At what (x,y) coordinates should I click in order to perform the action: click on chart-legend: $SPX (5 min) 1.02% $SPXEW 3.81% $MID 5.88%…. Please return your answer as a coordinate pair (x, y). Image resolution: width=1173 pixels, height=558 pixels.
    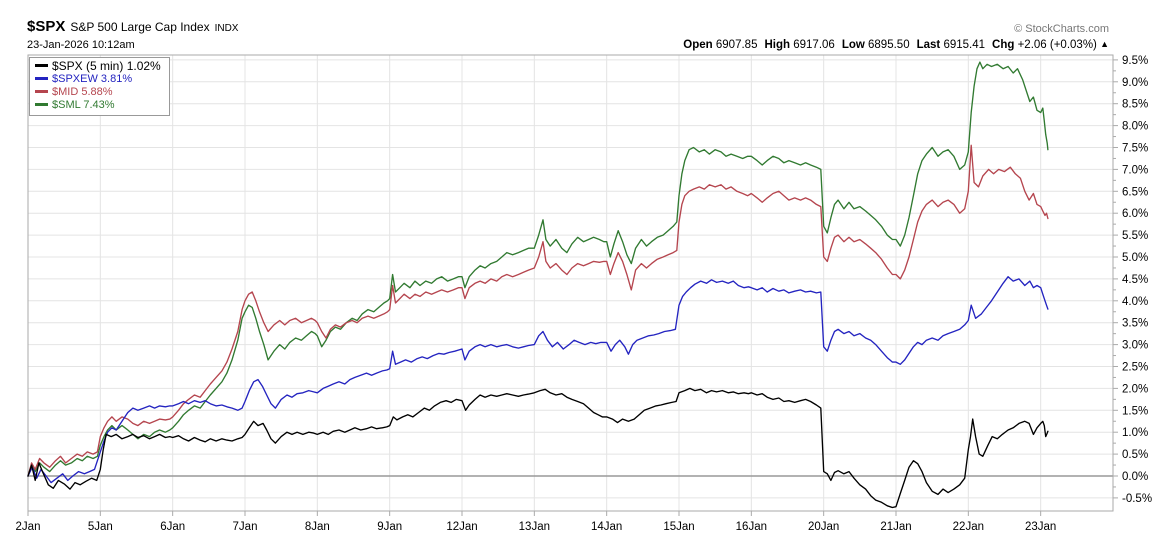
    Looking at the image, I should click on (99, 86).